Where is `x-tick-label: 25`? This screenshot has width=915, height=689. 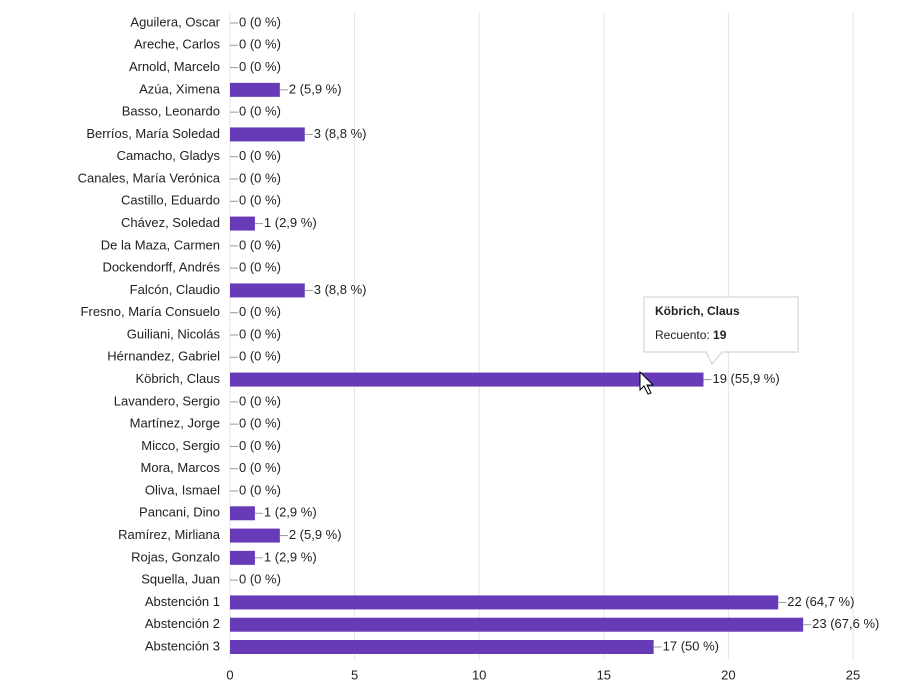
x-tick-label: 25 is located at coordinates (853, 674).